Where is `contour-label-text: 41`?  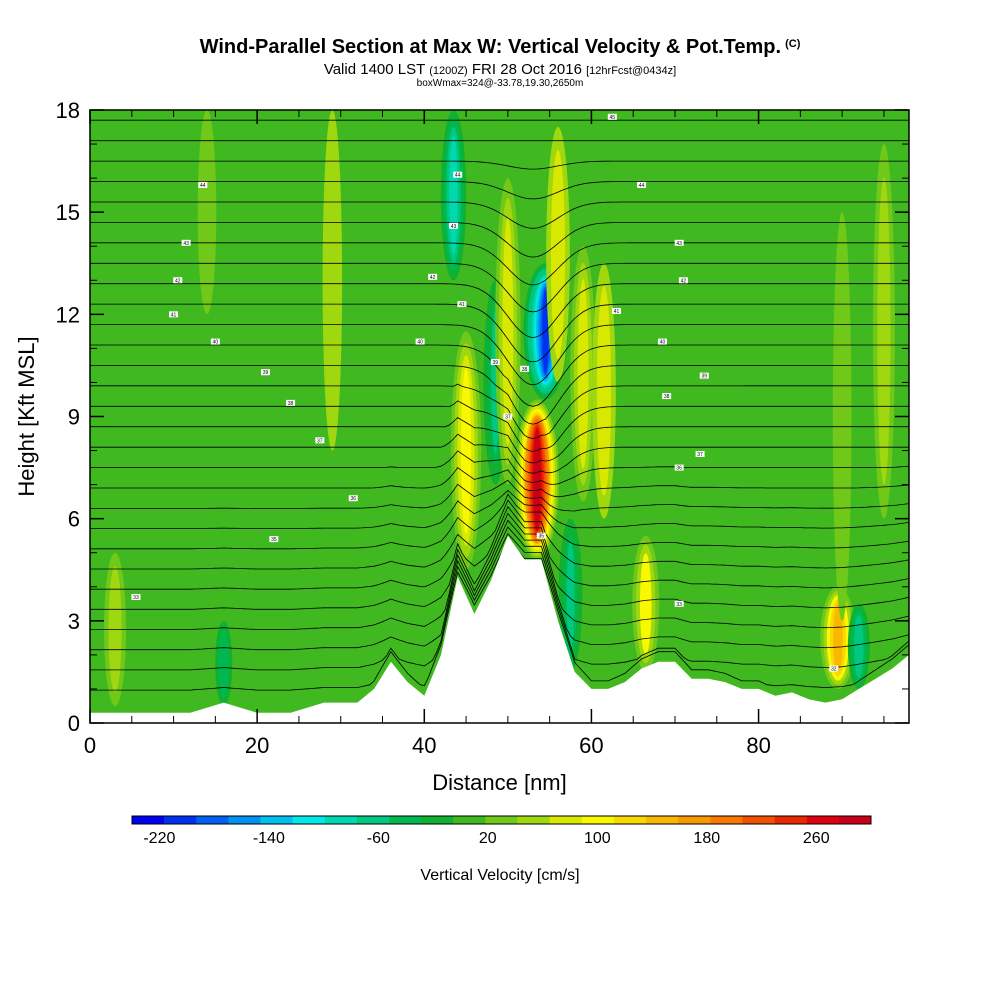 contour-label-text: 41 is located at coordinates (617, 312).